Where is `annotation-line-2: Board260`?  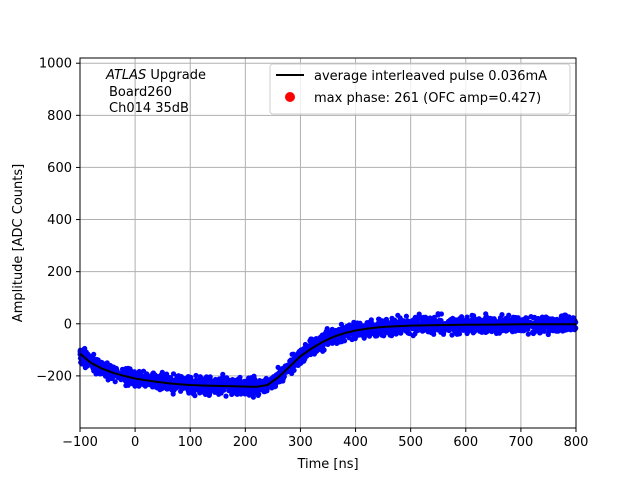 annotation-line-2: Board260 is located at coordinates (140, 92).